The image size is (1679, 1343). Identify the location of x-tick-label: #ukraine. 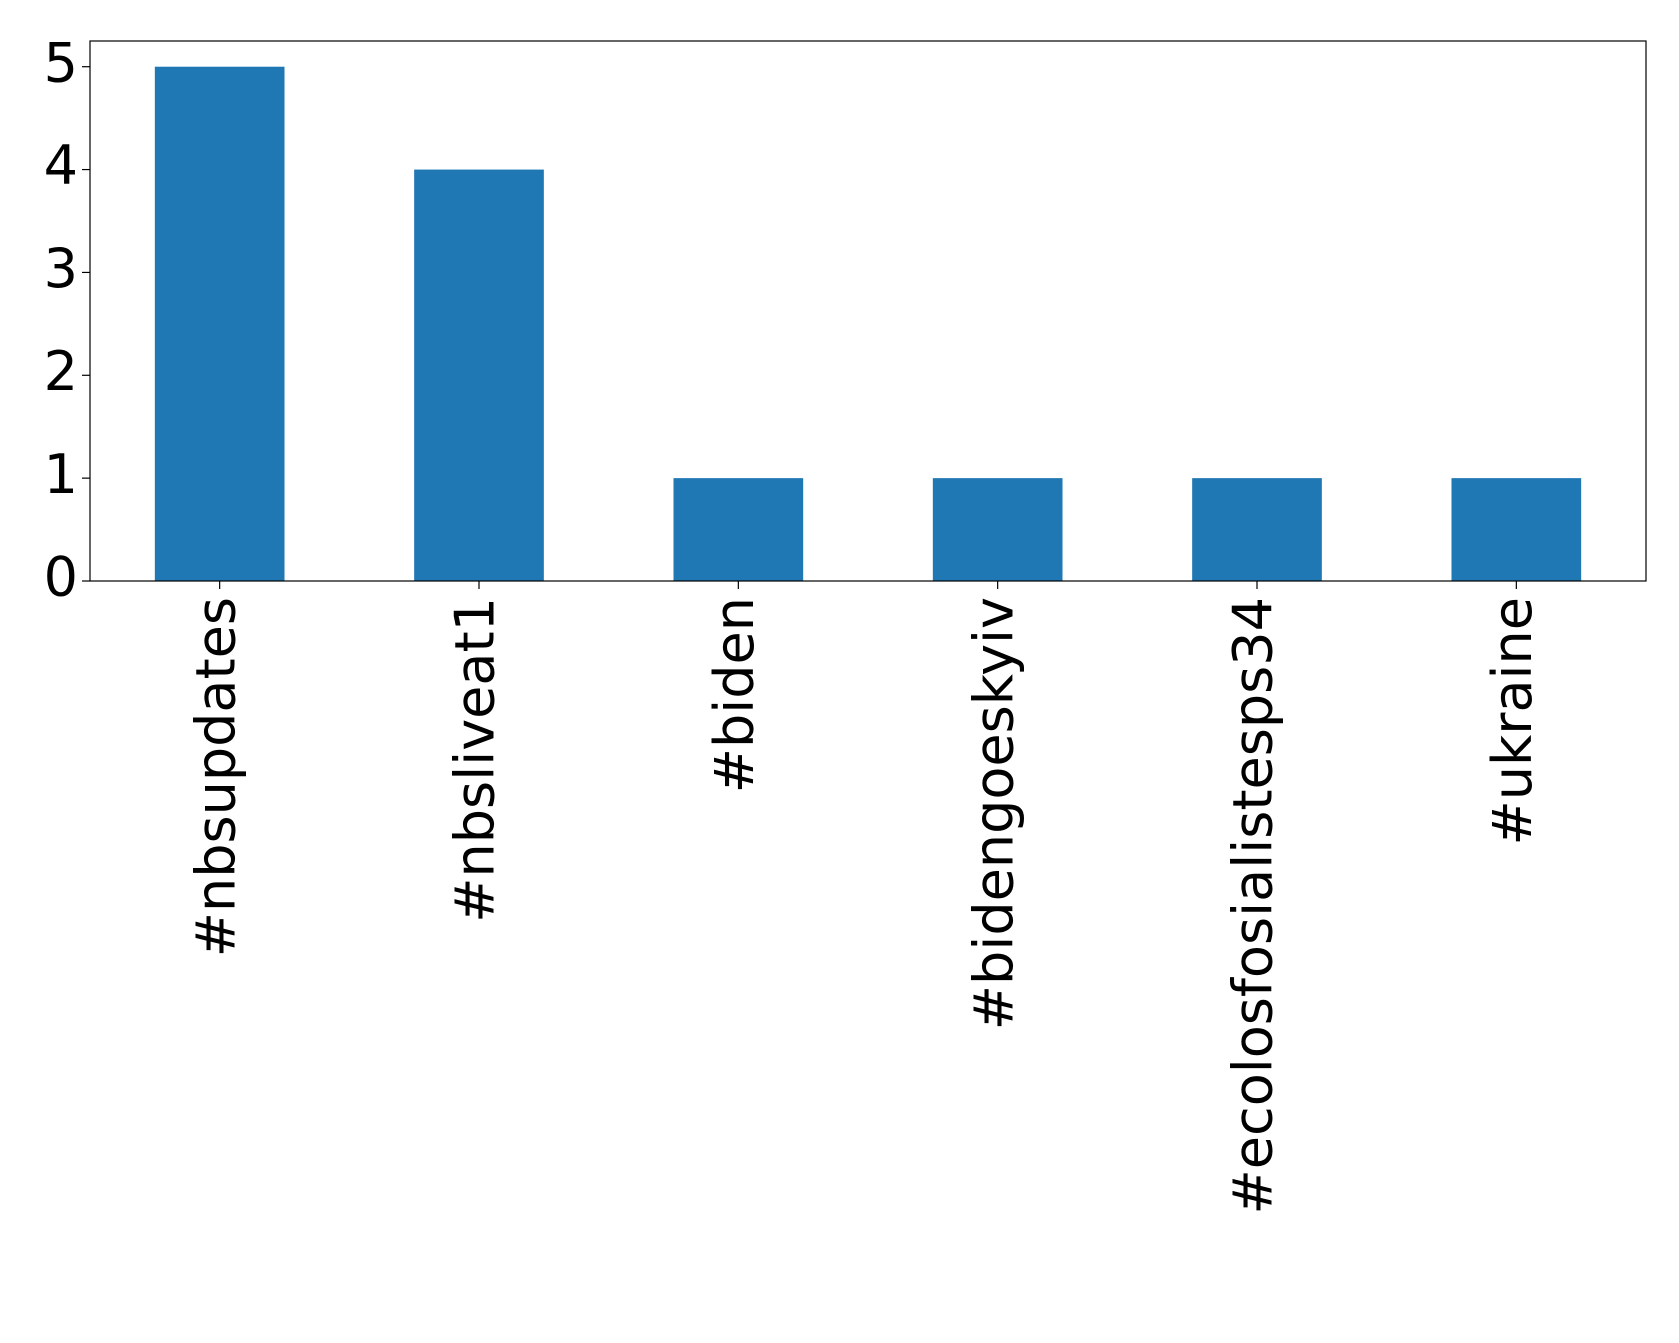
(1512, 721).